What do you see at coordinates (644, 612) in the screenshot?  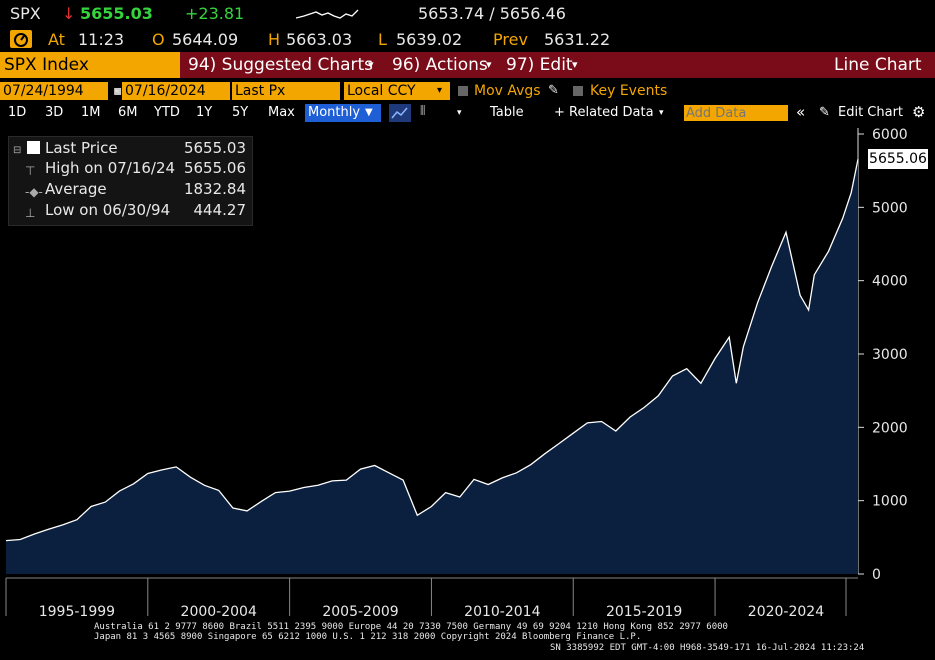 I see `x-tick-label: 2015-2019` at bounding box center [644, 612].